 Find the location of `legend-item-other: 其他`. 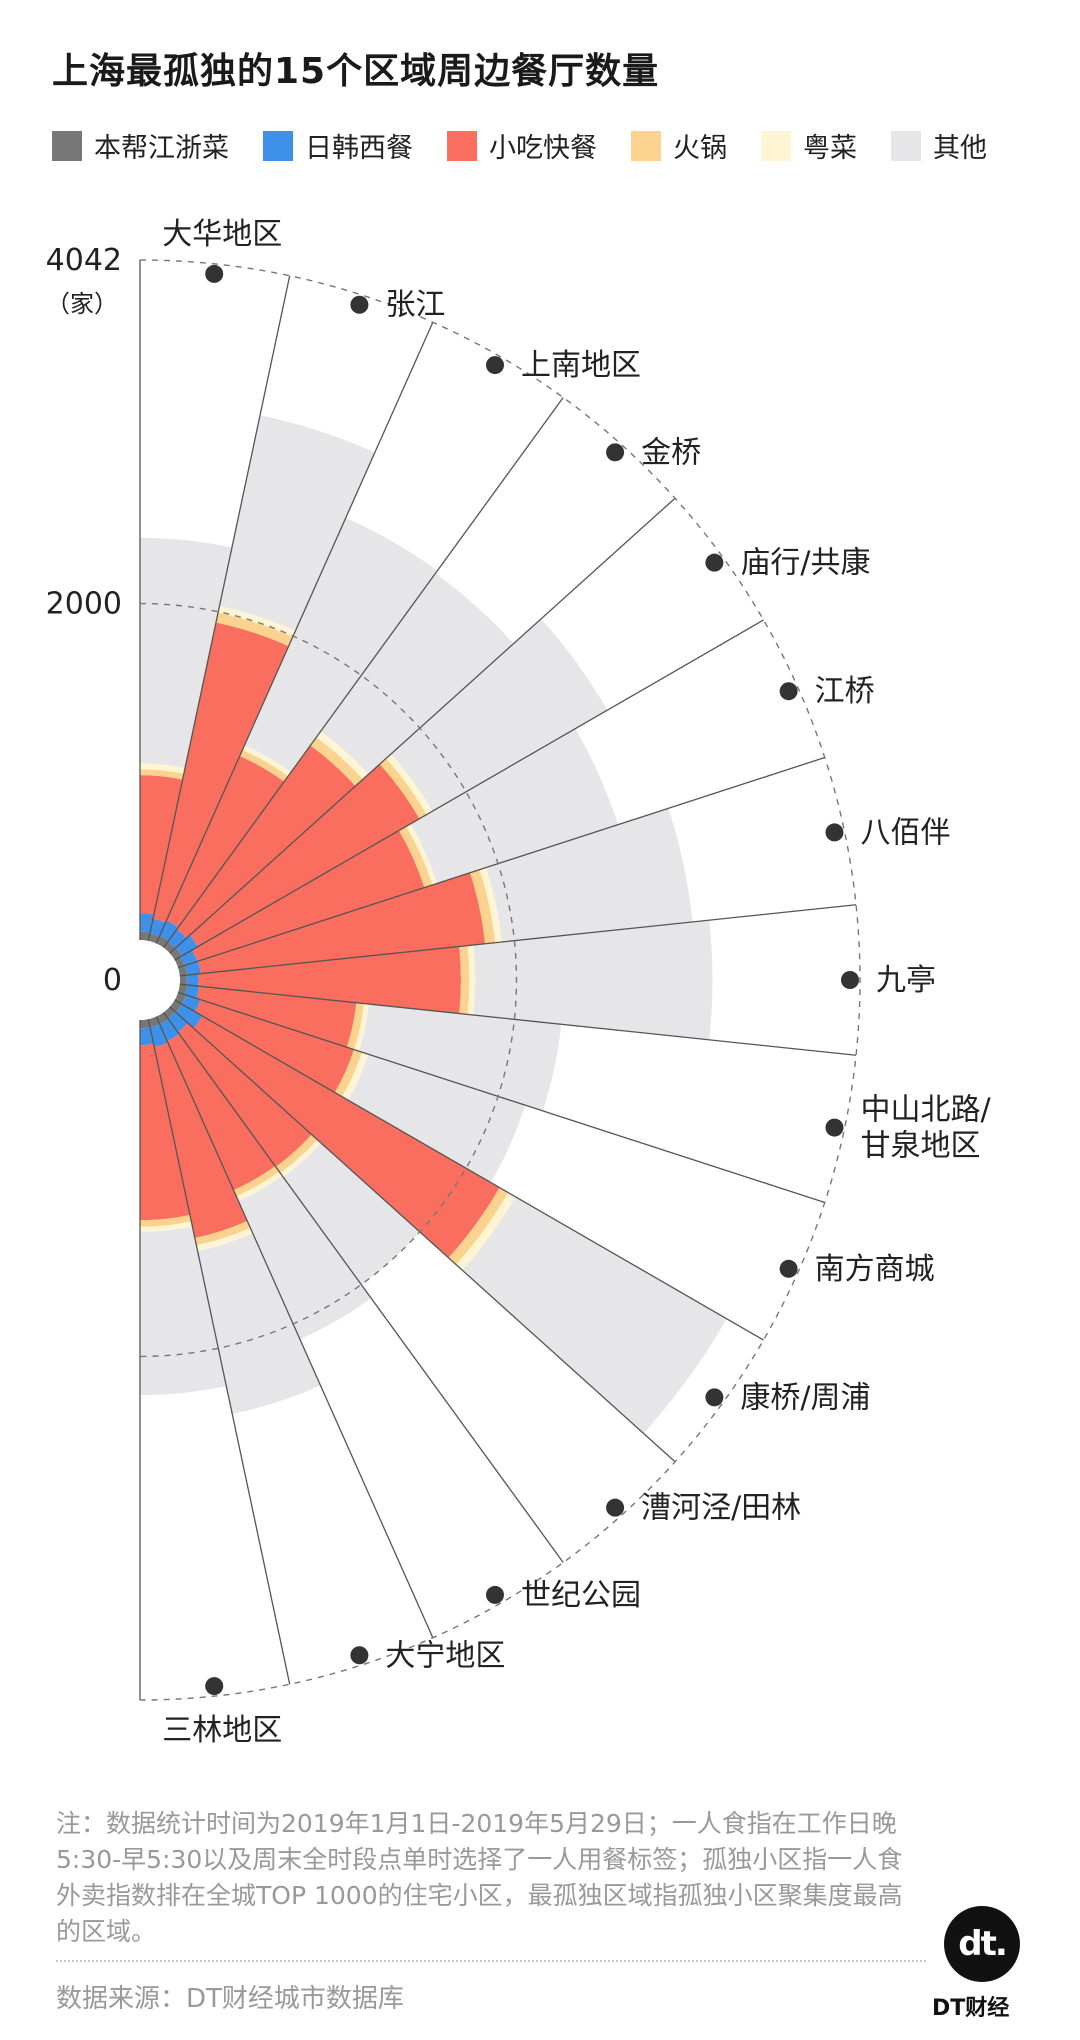

legend-item-other: 其他 is located at coordinates (939, 145).